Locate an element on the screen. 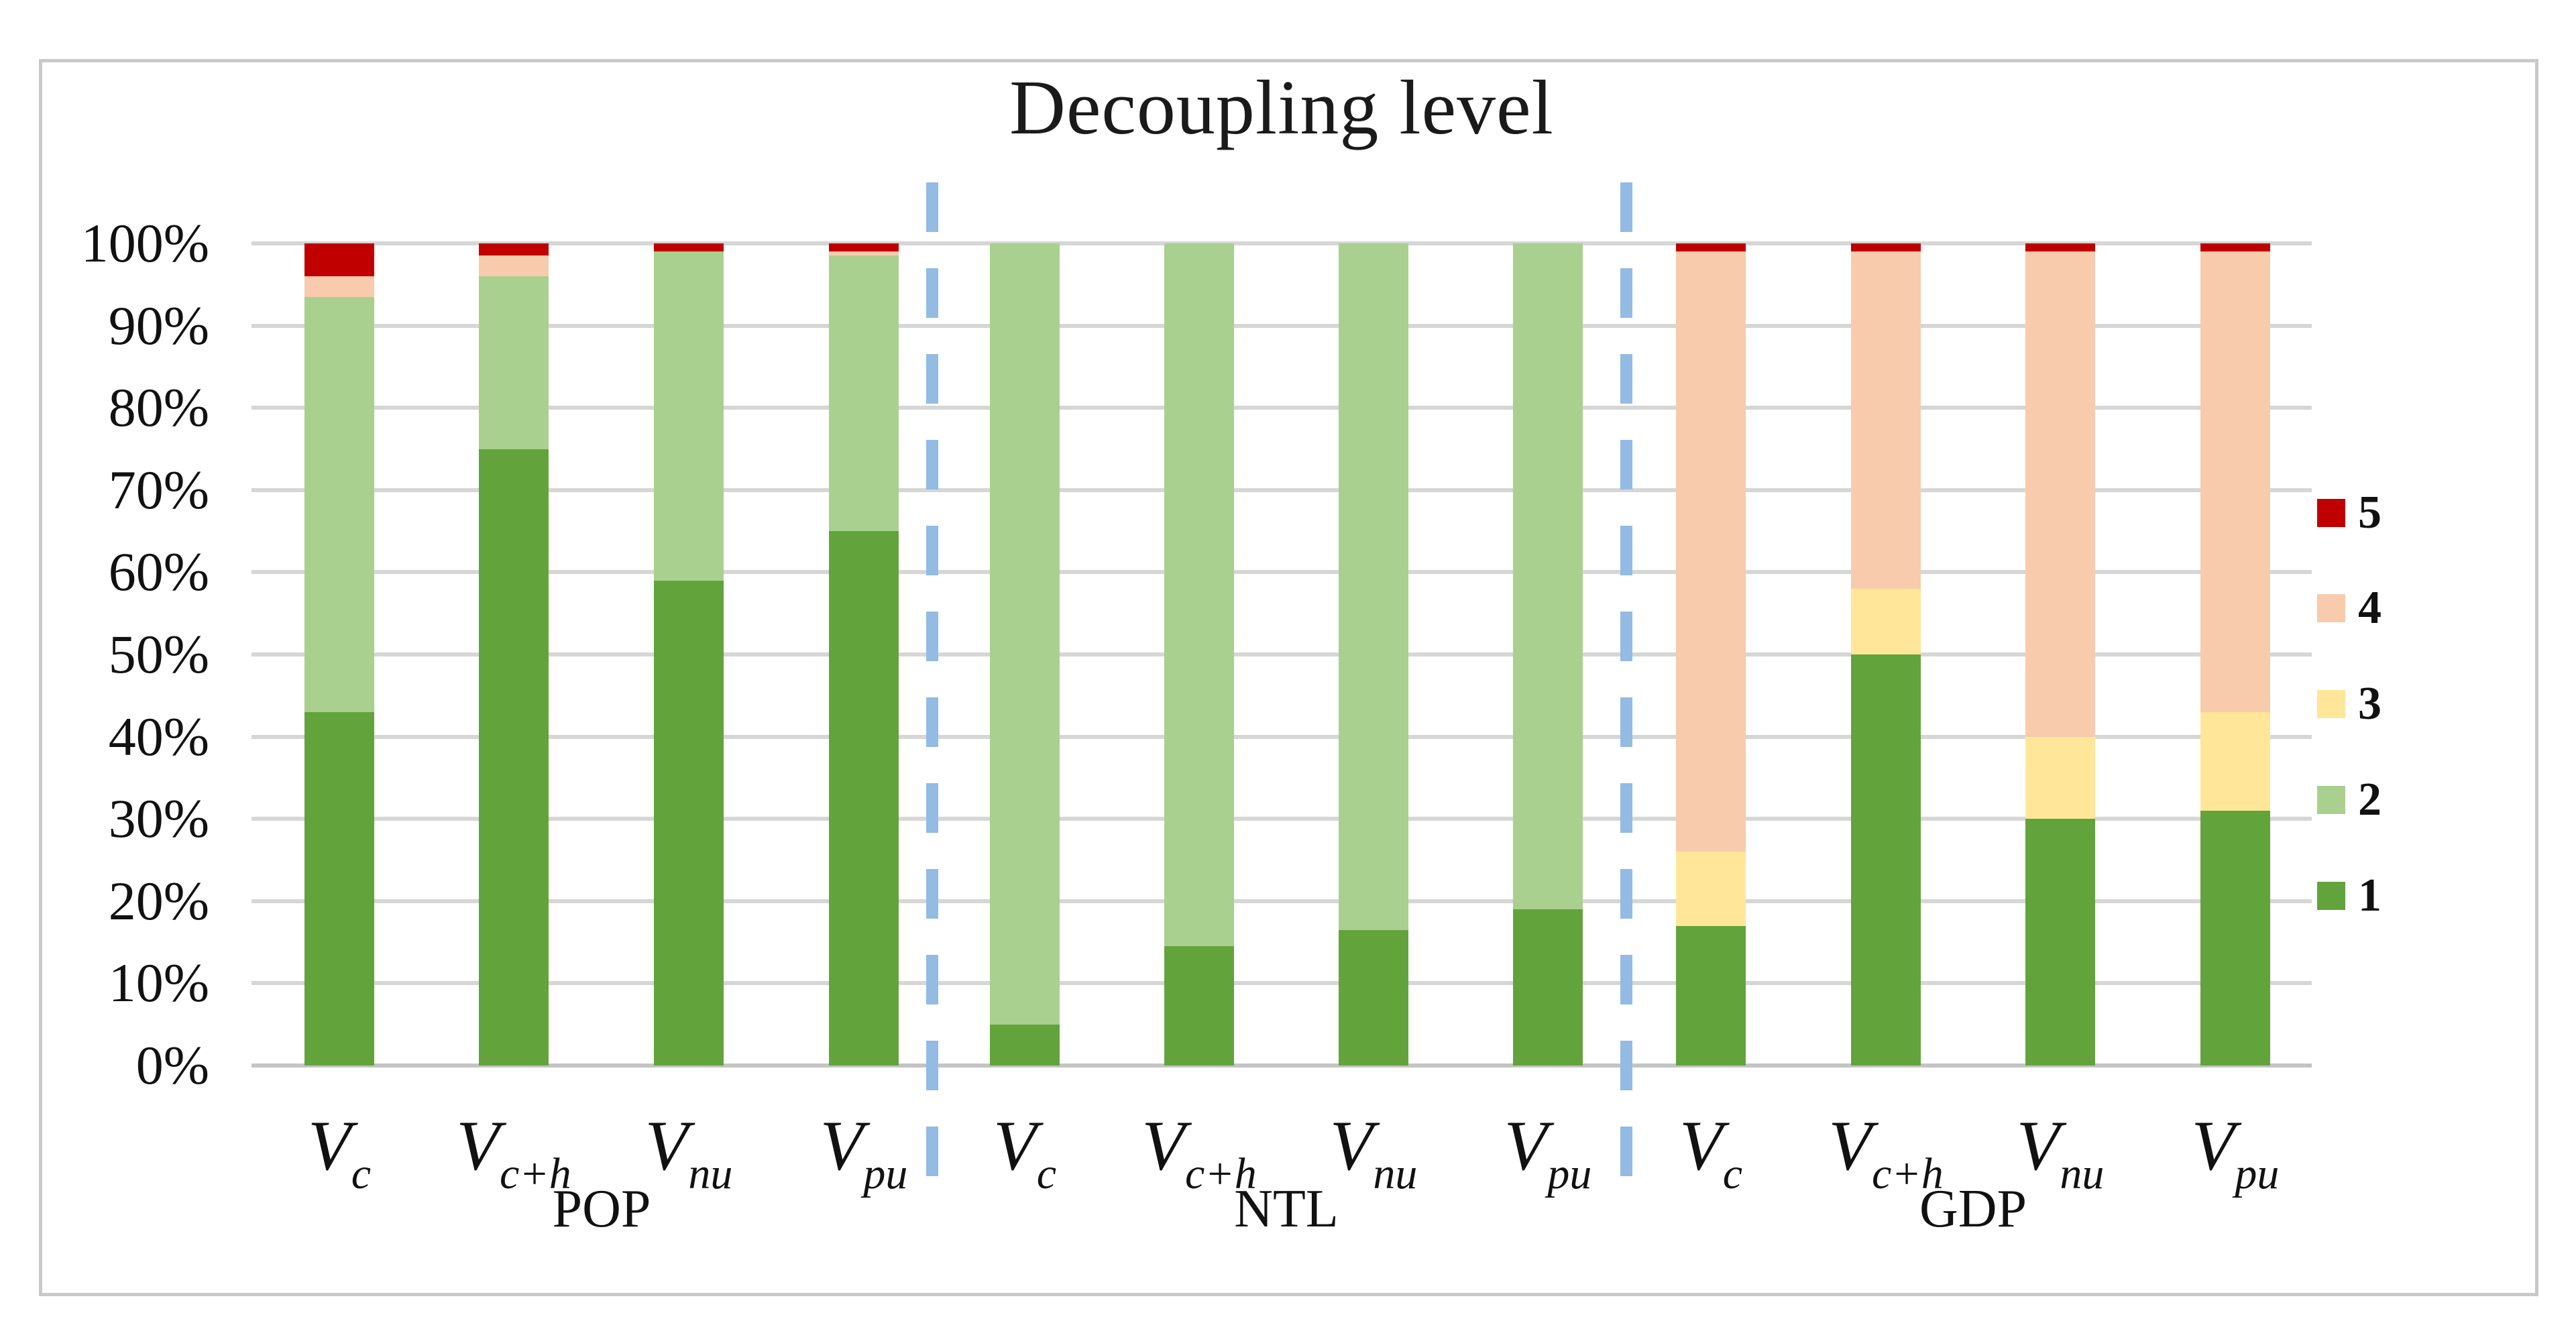 This screenshot has width=2576, height=1321. x-axis-label: Vc is located at coordinates (1711, 1151).